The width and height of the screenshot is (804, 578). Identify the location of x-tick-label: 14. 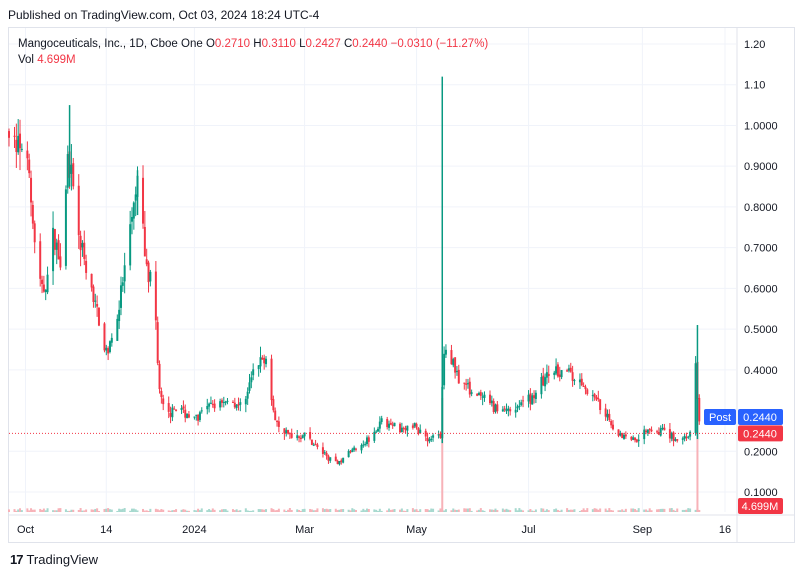
(106, 530).